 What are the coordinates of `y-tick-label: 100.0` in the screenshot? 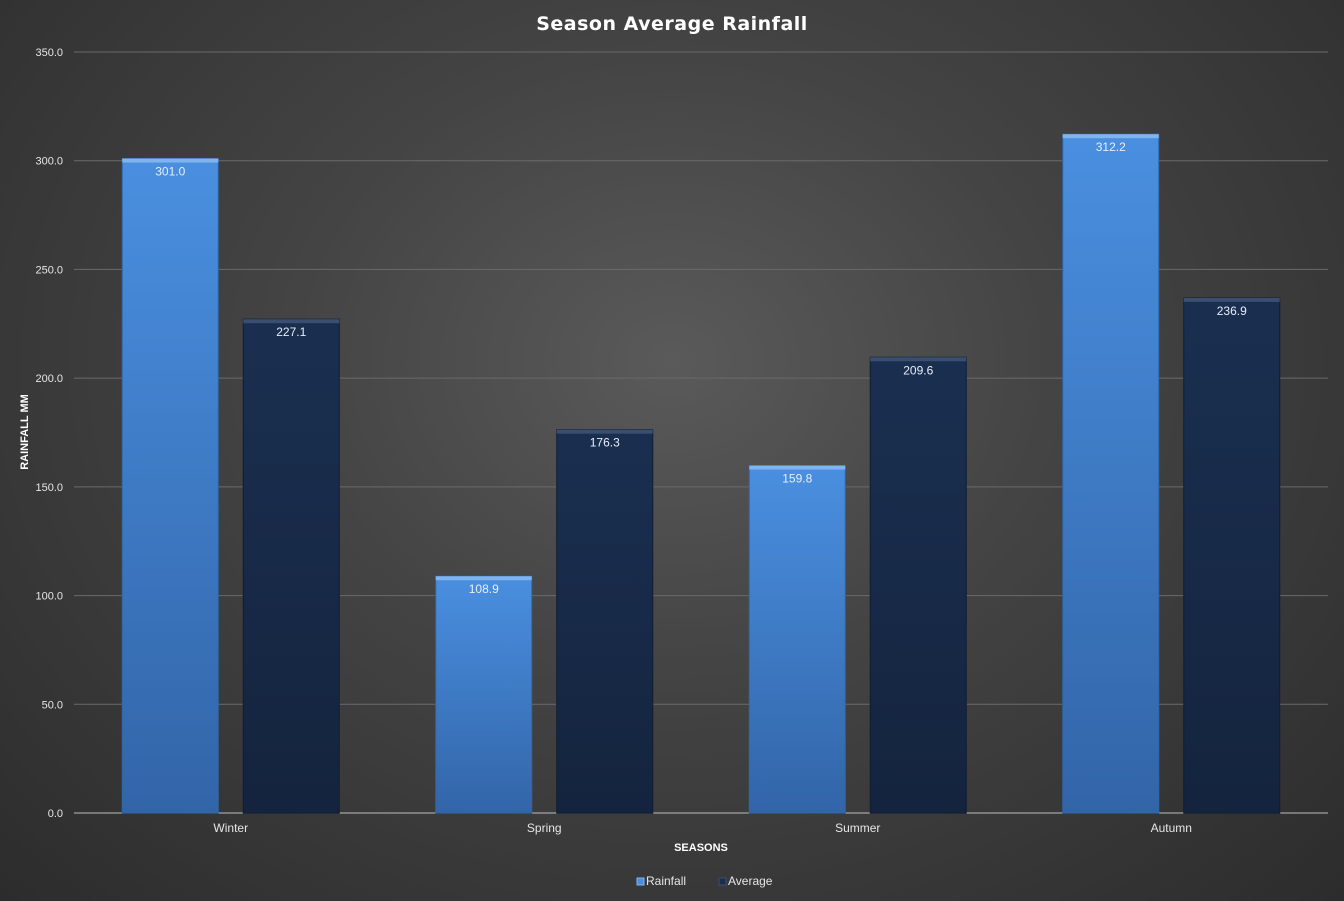 It's located at (49, 597).